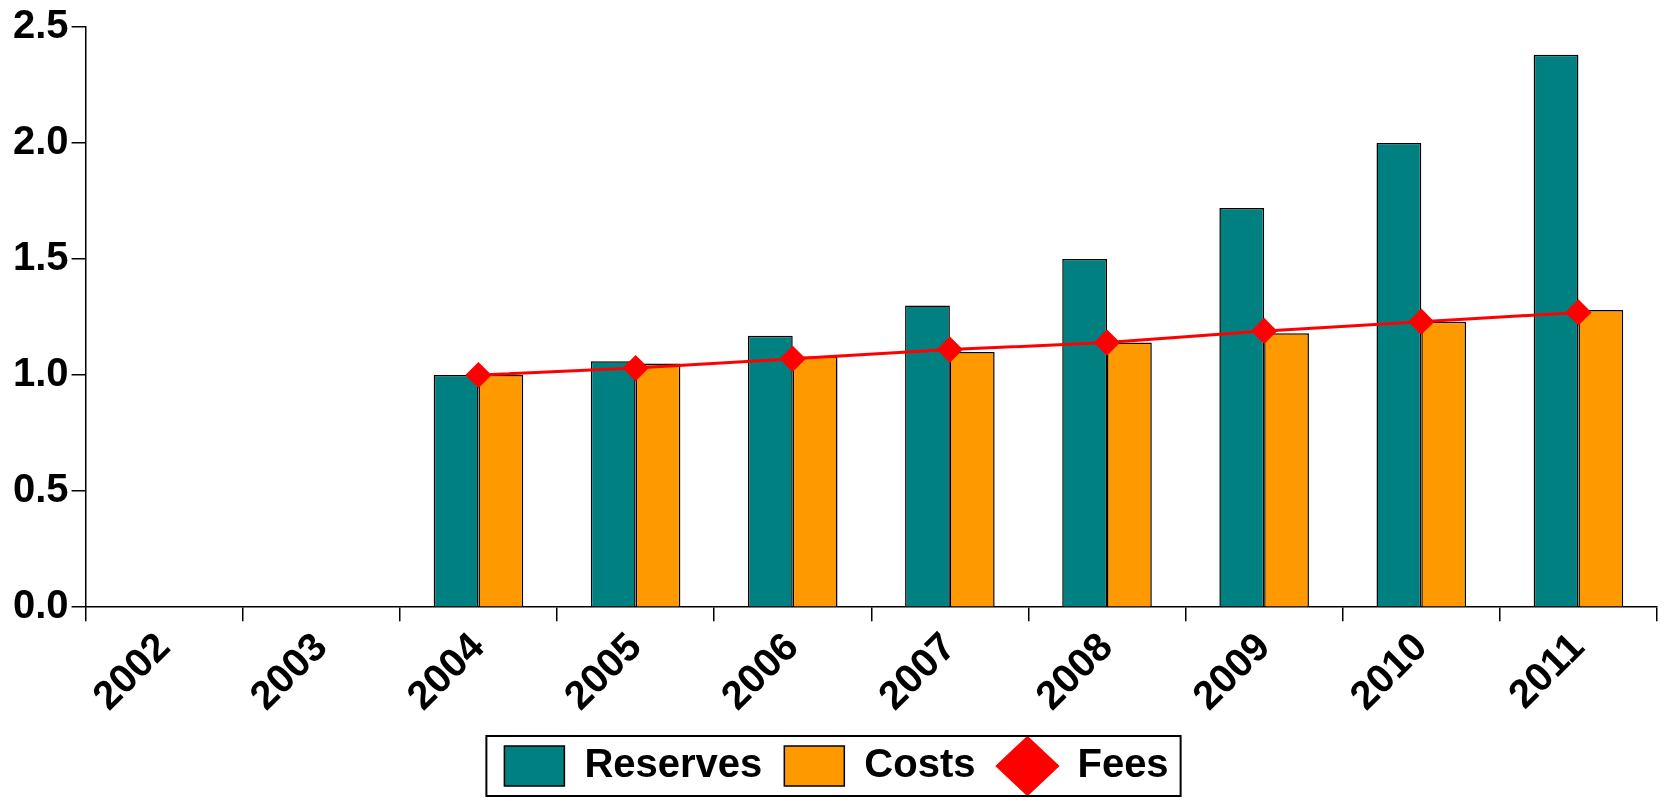  I want to click on y-tick-label: 1.0, so click(41, 372).